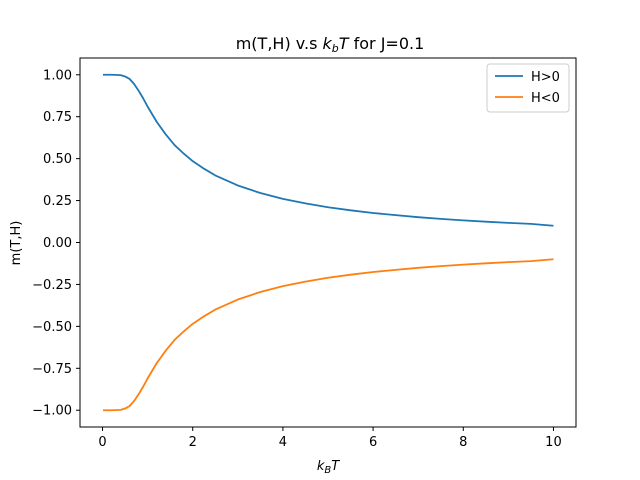  I want to click on x-tick-label: 8, so click(463, 442).